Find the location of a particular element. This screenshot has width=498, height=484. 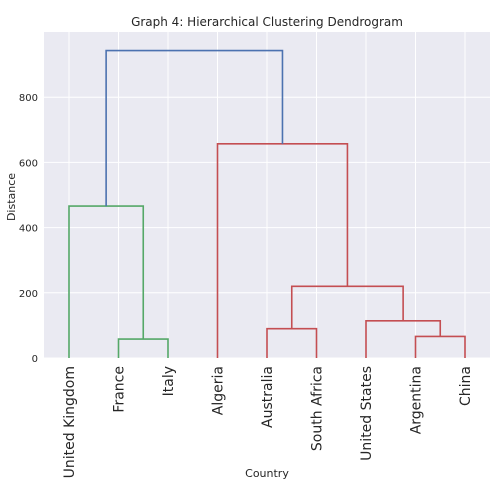

y-tick-label: 200 is located at coordinates (28, 294).